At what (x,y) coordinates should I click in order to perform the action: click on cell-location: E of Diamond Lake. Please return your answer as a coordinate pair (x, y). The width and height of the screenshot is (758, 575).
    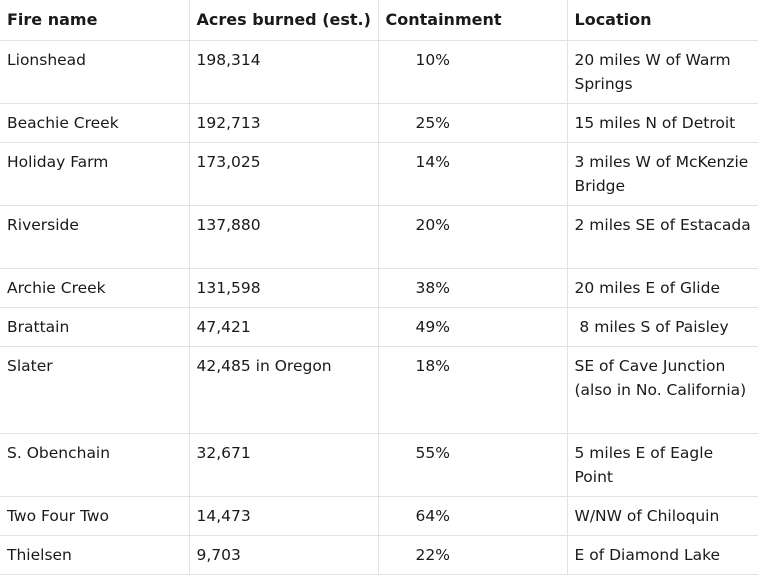
    Looking at the image, I should click on (662, 555).